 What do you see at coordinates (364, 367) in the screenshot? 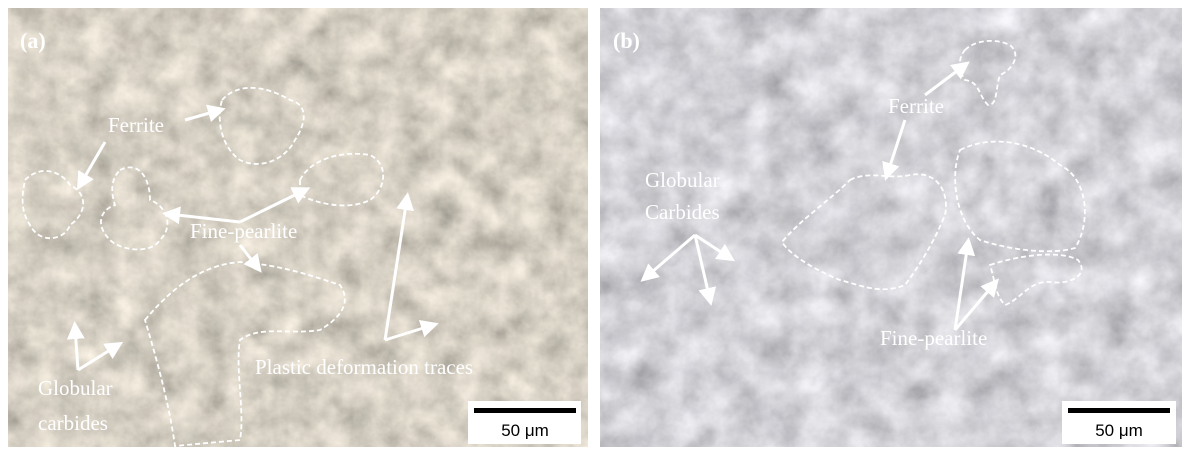
I see `annotation: Plastic deformation traces` at bounding box center [364, 367].